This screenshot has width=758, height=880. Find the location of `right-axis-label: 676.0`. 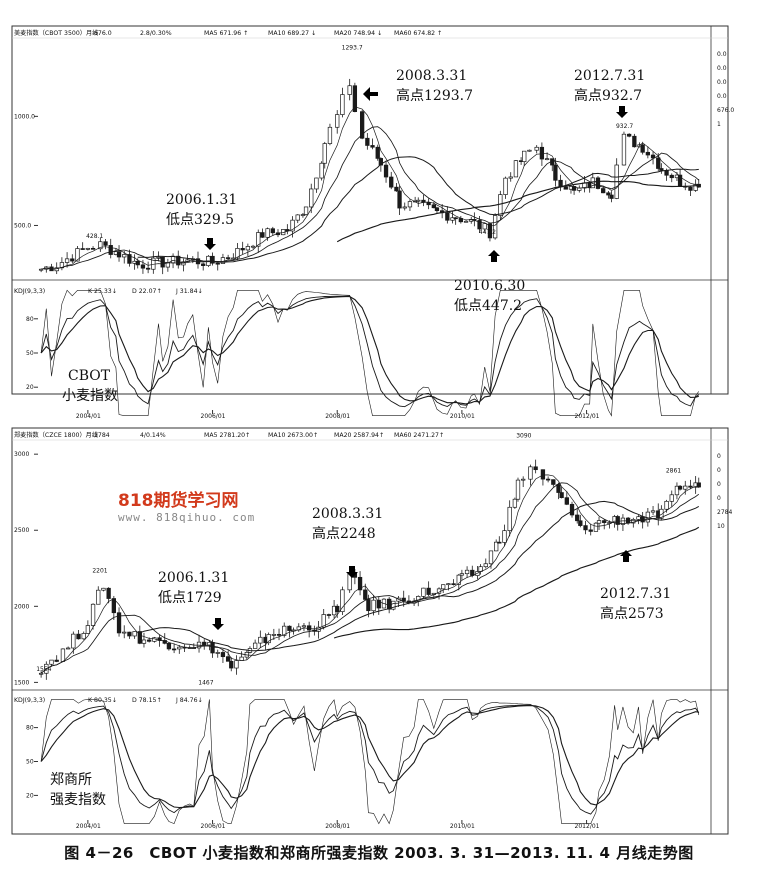

right-axis-label: 676.0 is located at coordinates (725, 110).